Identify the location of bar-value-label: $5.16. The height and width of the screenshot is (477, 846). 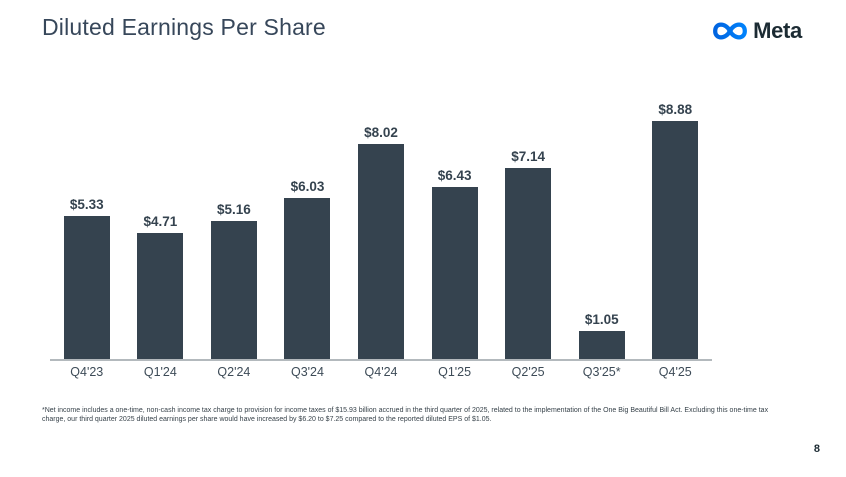
(234, 209).